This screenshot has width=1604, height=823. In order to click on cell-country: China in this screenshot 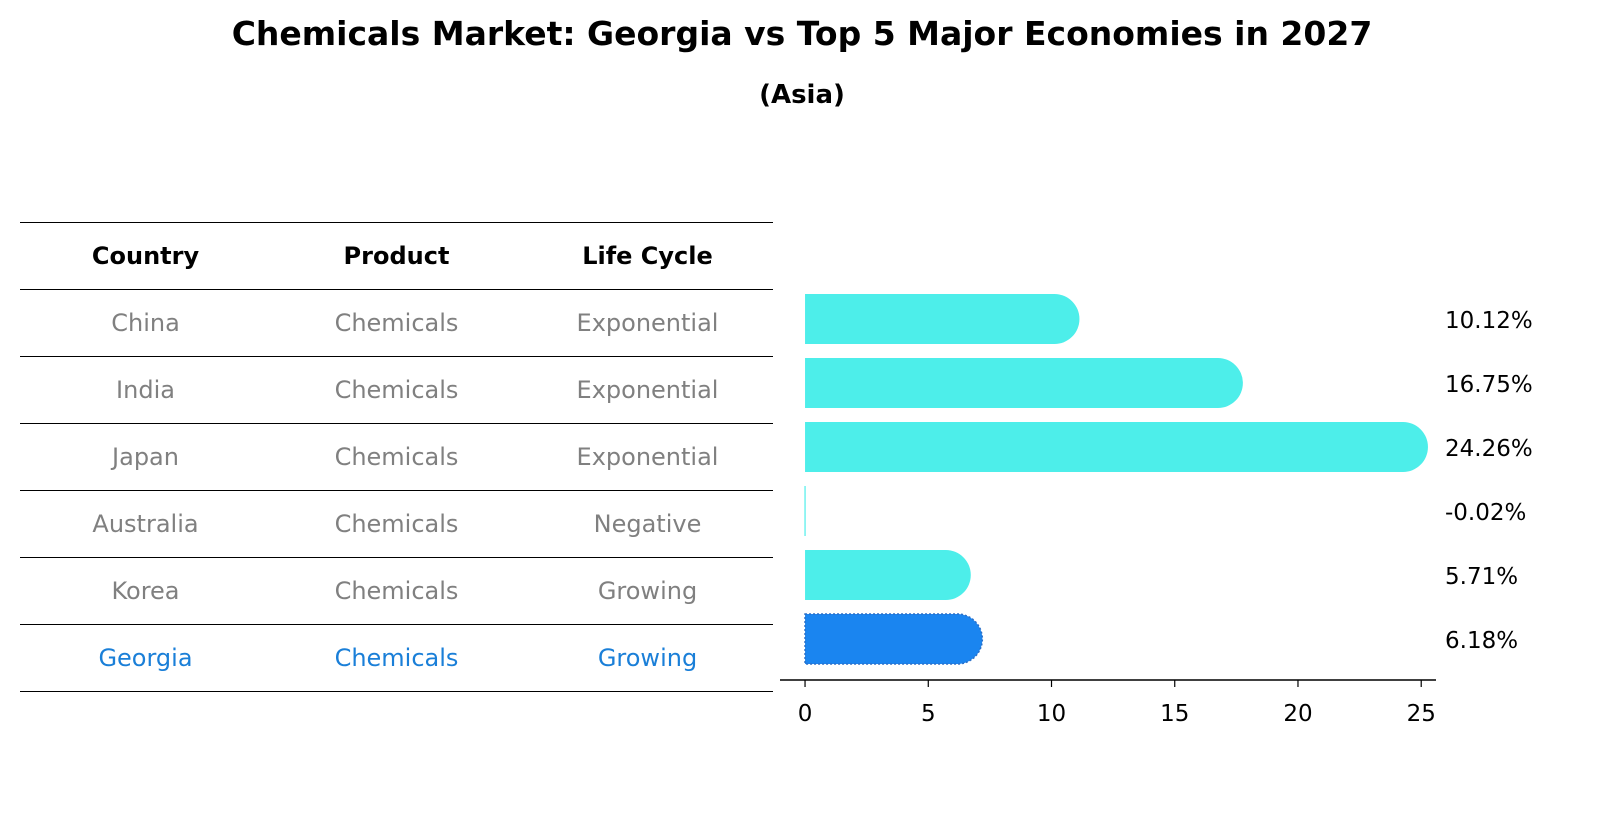, I will do `click(145, 323)`.